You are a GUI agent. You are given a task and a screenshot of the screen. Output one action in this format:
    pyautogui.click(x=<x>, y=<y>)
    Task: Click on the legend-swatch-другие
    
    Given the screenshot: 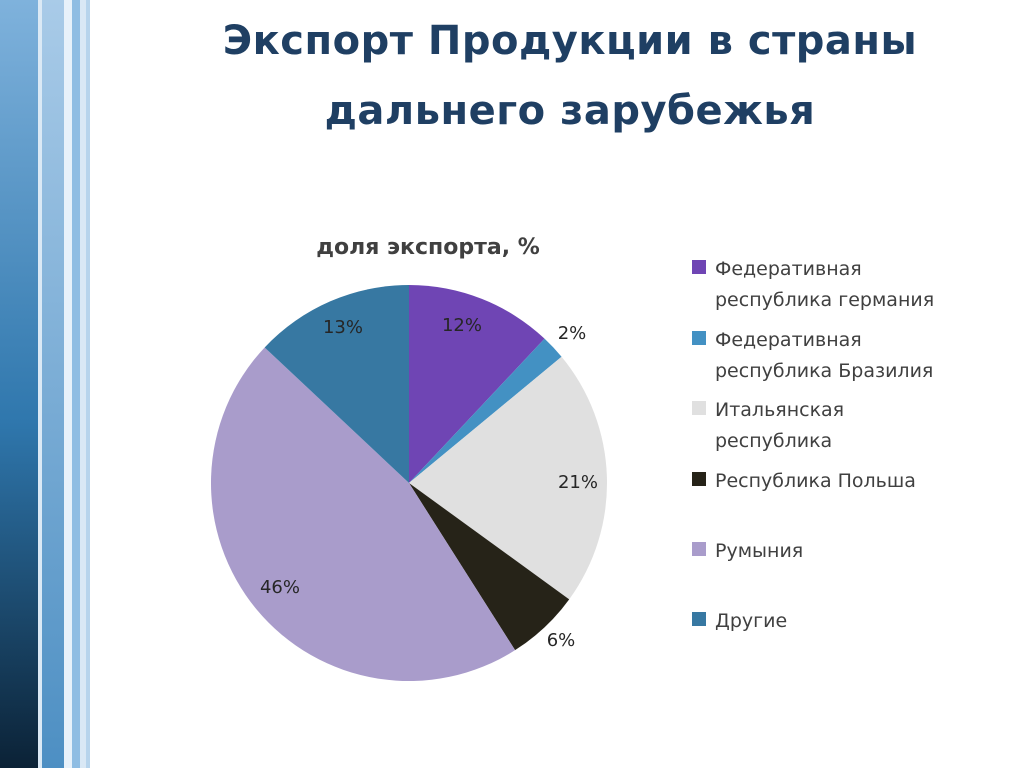 What is the action you would take?
    pyautogui.click(x=699, y=619)
    